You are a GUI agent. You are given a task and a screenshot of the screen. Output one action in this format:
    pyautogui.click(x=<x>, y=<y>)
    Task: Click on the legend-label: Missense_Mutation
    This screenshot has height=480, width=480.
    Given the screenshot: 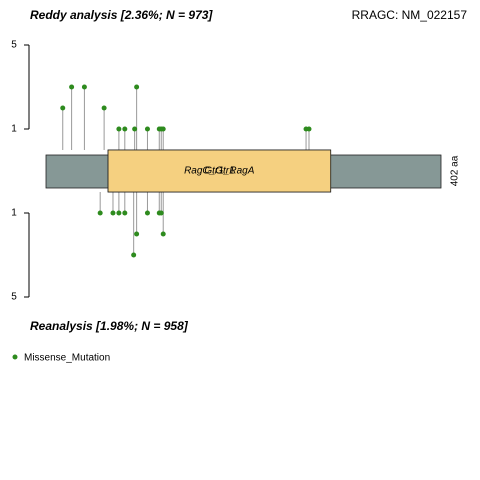 What is the action you would take?
    pyautogui.click(x=67, y=358)
    